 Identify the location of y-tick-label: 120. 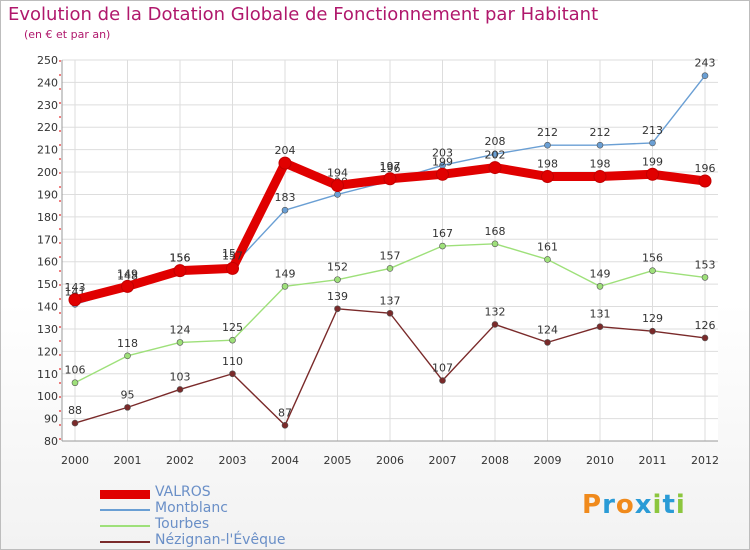
(47, 351).